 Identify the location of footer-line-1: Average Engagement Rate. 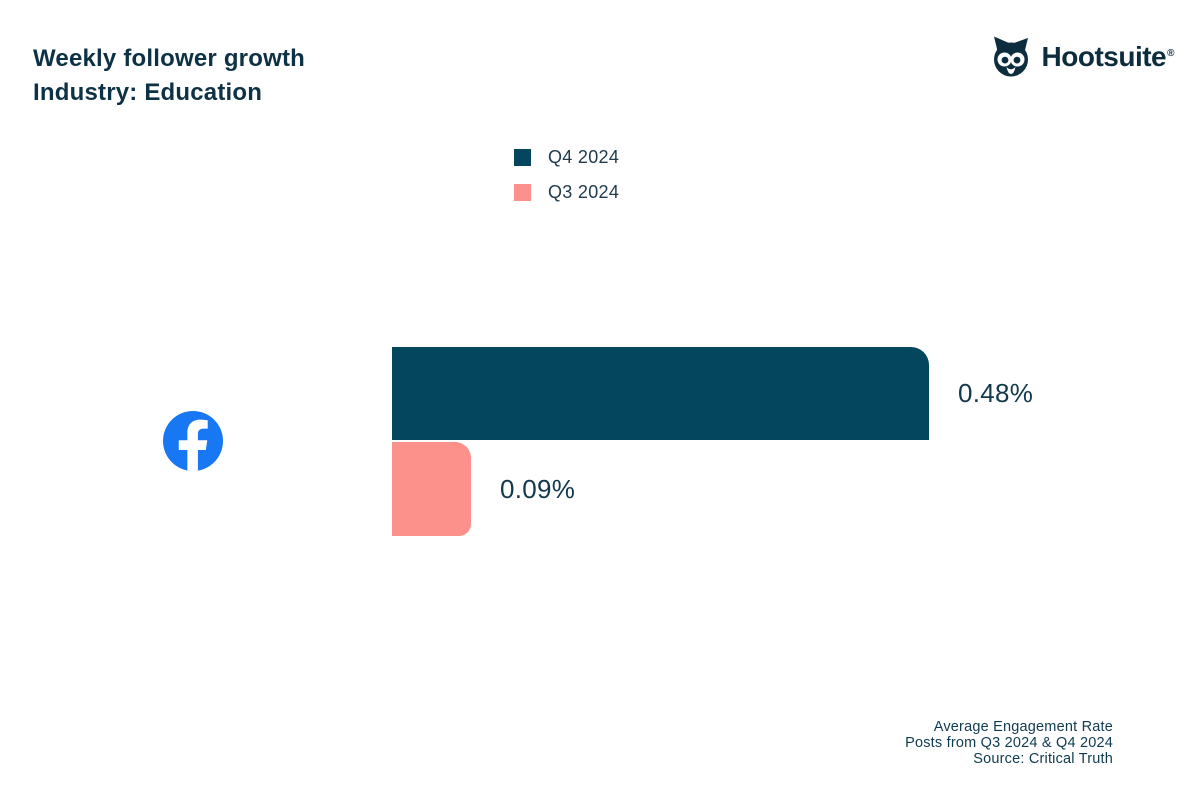
(1023, 727).